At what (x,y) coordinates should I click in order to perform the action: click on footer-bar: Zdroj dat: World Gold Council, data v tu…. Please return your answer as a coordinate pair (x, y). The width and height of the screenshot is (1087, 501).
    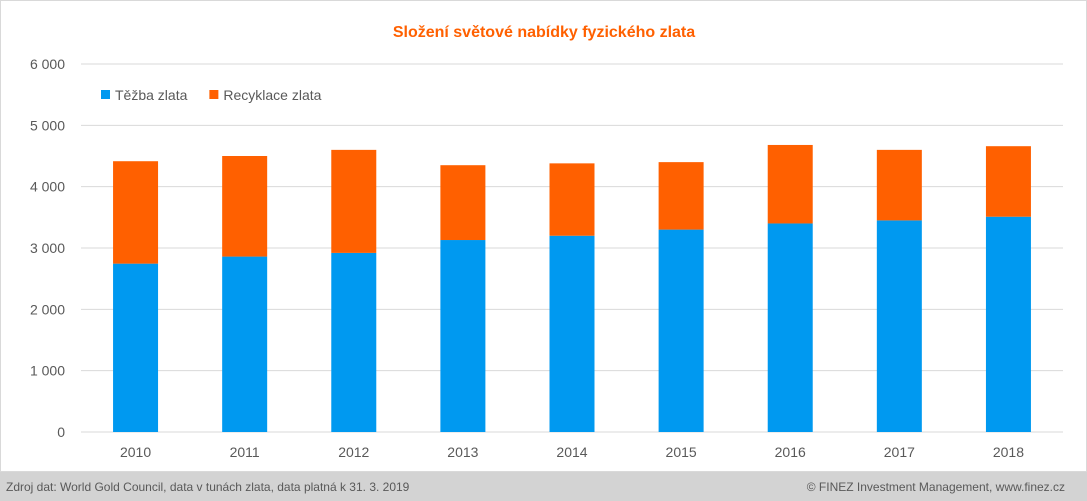
    Looking at the image, I should click on (543, 486).